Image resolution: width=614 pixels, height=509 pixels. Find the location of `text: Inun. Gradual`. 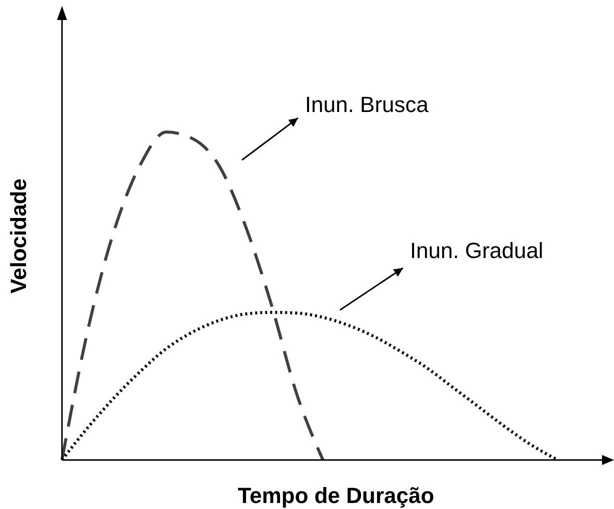

text: Inun. Gradual is located at coordinates (477, 250).